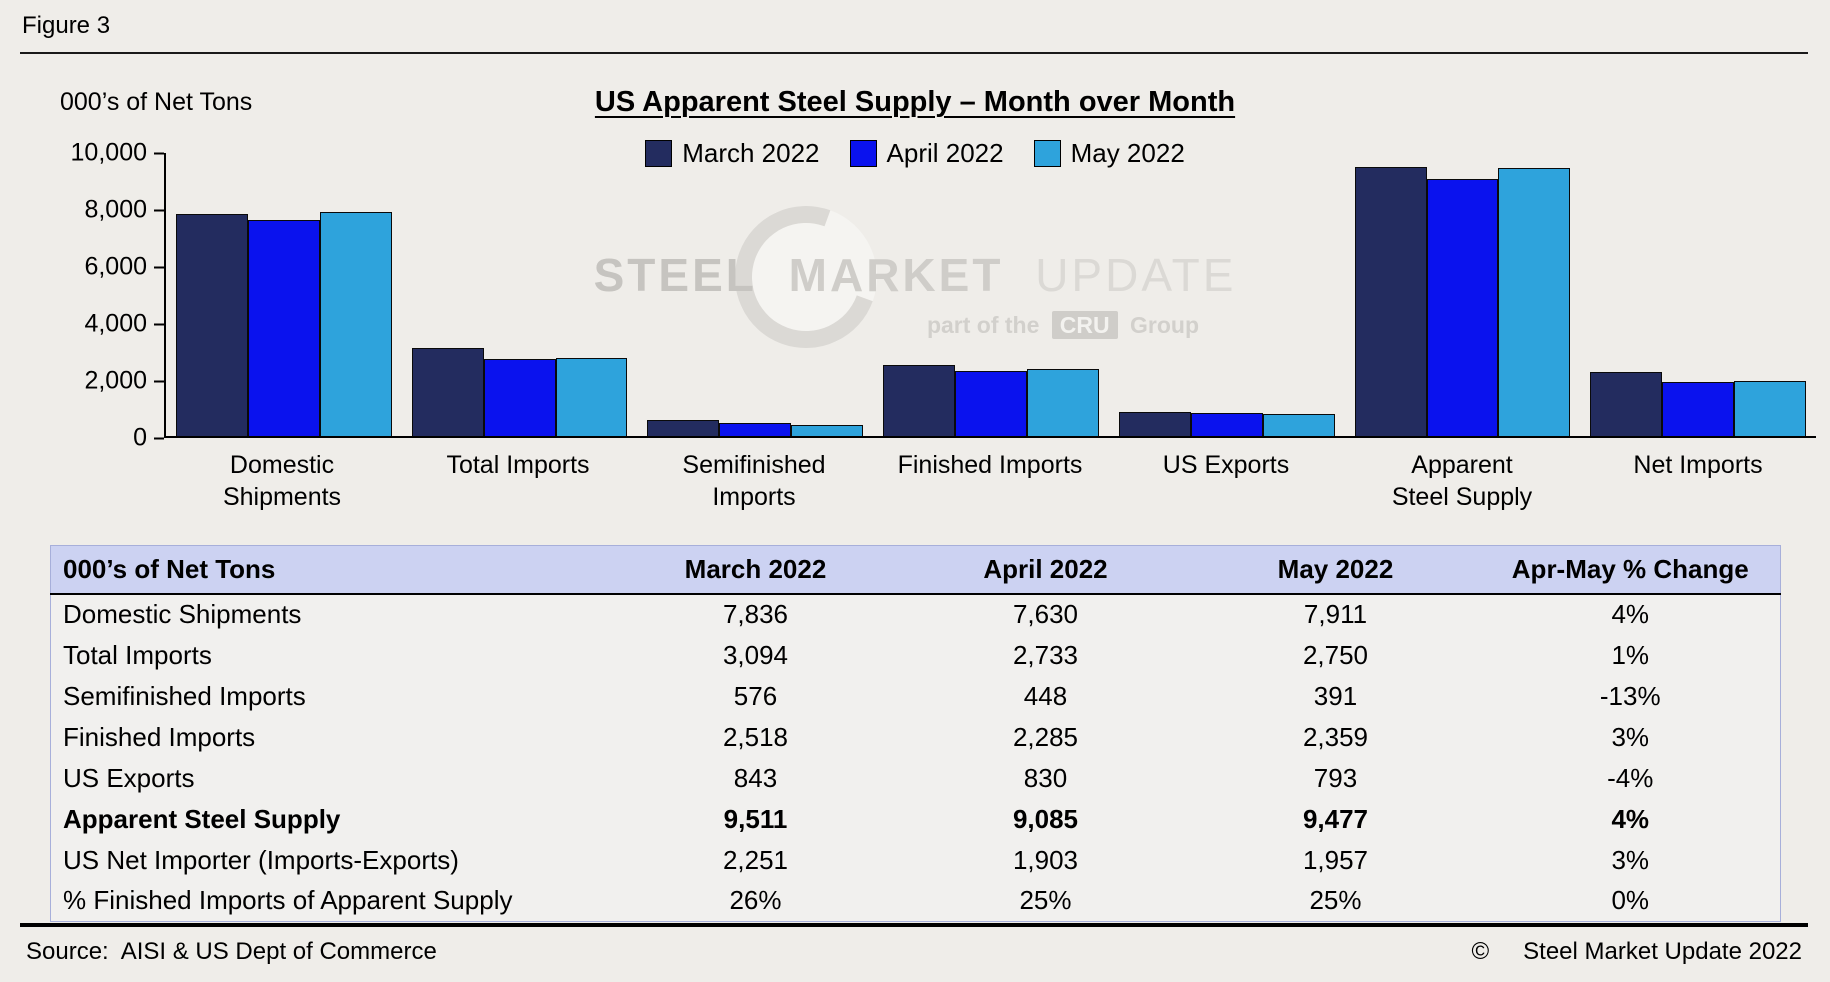  What do you see at coordinates (755, 696) in the screenshot?
I see `table-cell: 576` at bounding box center [755, 696].